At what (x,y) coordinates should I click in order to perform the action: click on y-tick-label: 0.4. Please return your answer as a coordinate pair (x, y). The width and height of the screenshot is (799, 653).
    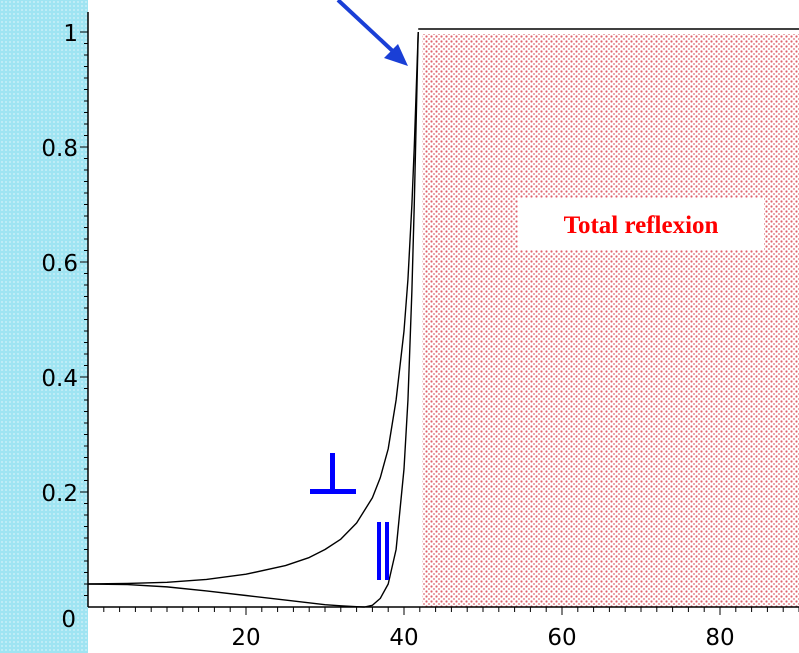
    Looking at the image, I should click on (59, 379).